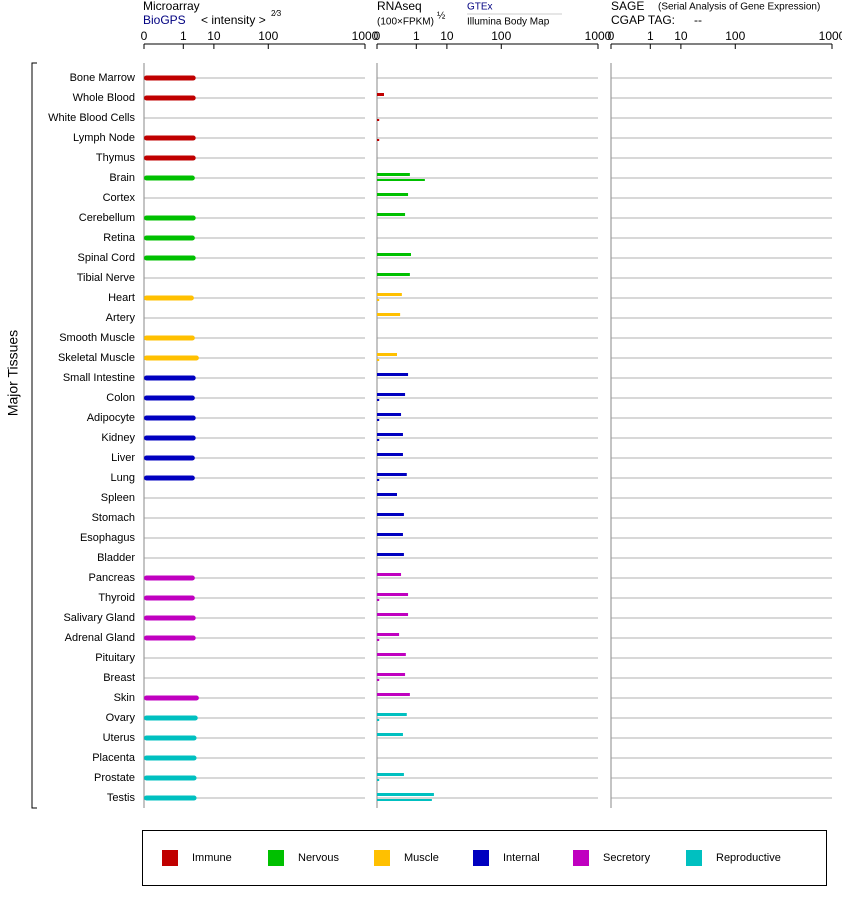  Describe the element at coordinates (739, 7) in the screenshot. I see `panel-subtitle: (Serial Analysis of Gene Expression)` at that location.